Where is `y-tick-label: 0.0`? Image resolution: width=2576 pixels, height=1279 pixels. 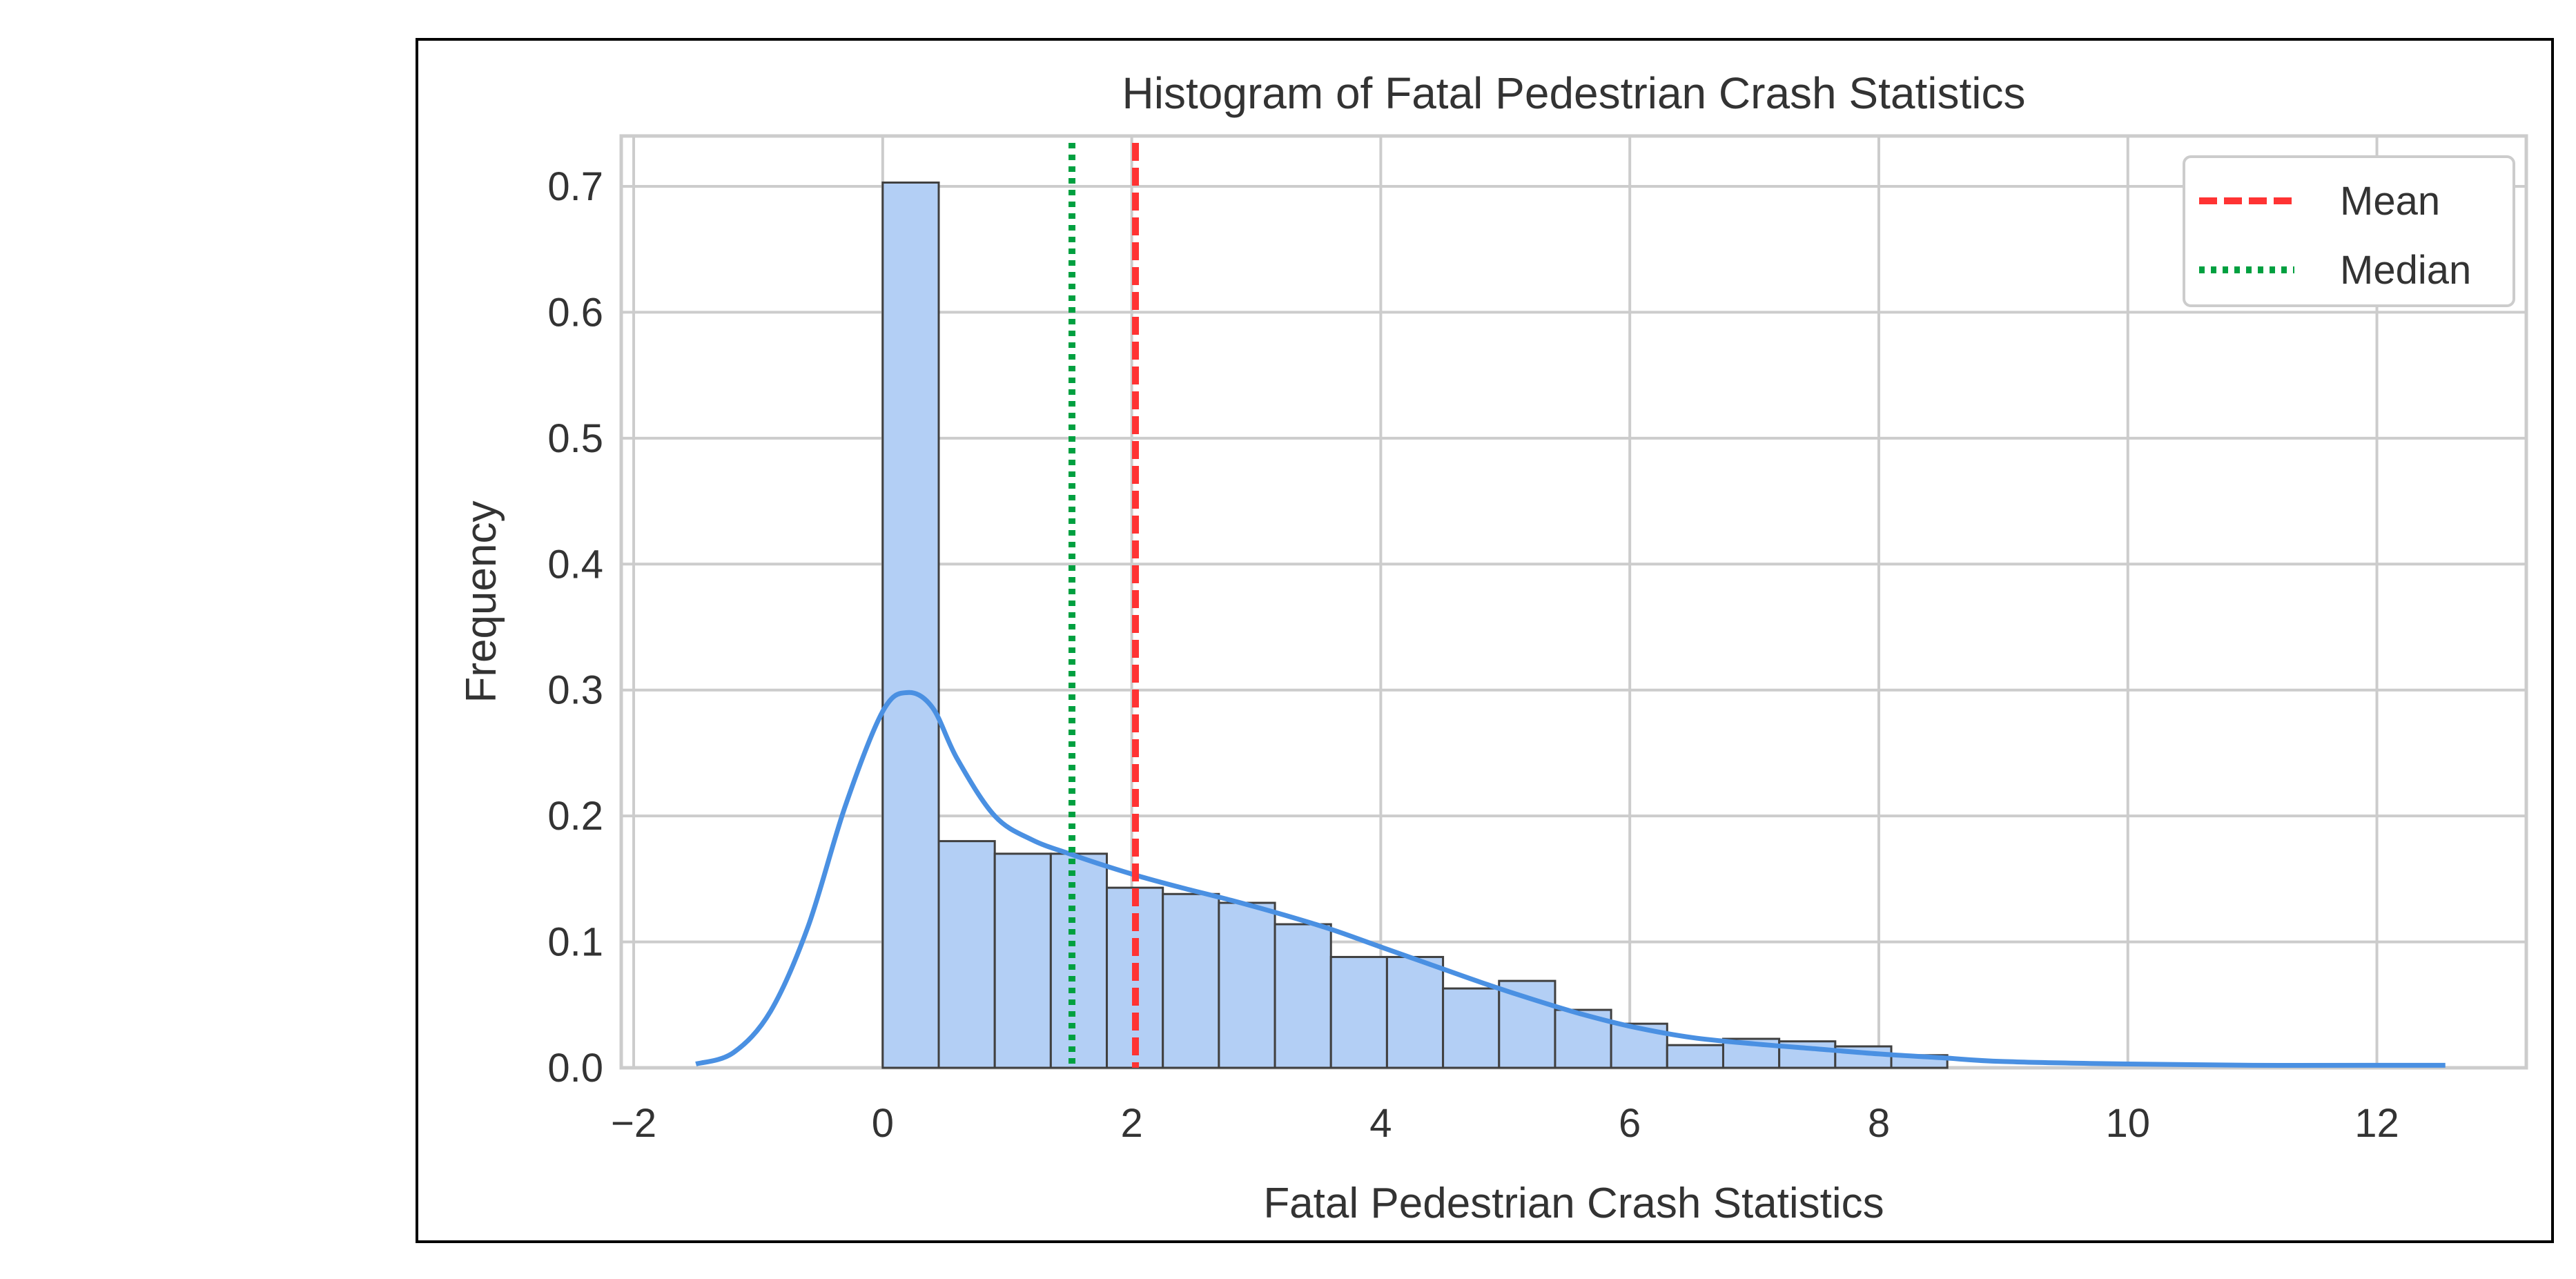 y-tick-label: 0.0 is located at coordinates (575, 1068).